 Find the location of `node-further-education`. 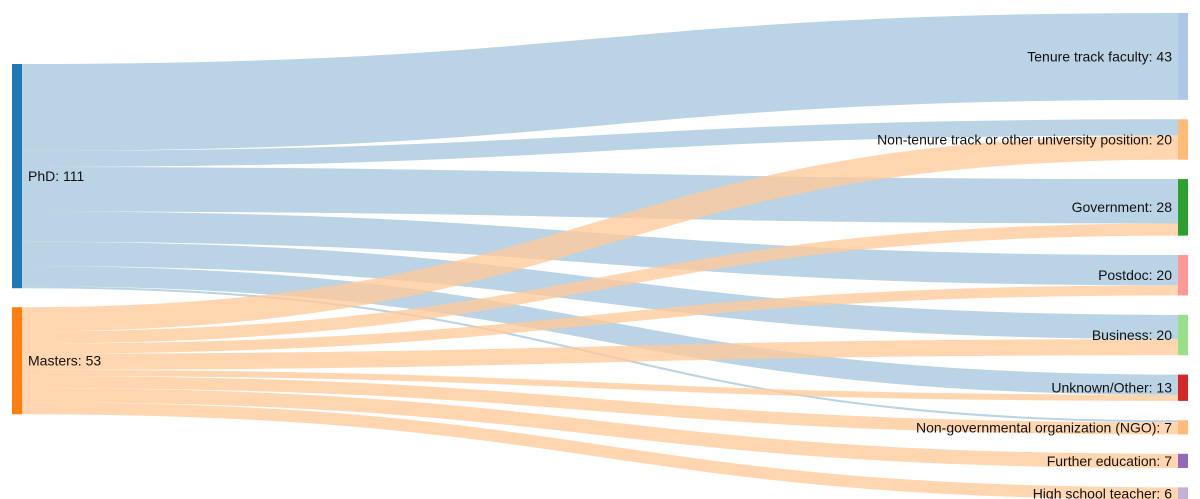

node-further-education is located at coordinates (1183, 460).